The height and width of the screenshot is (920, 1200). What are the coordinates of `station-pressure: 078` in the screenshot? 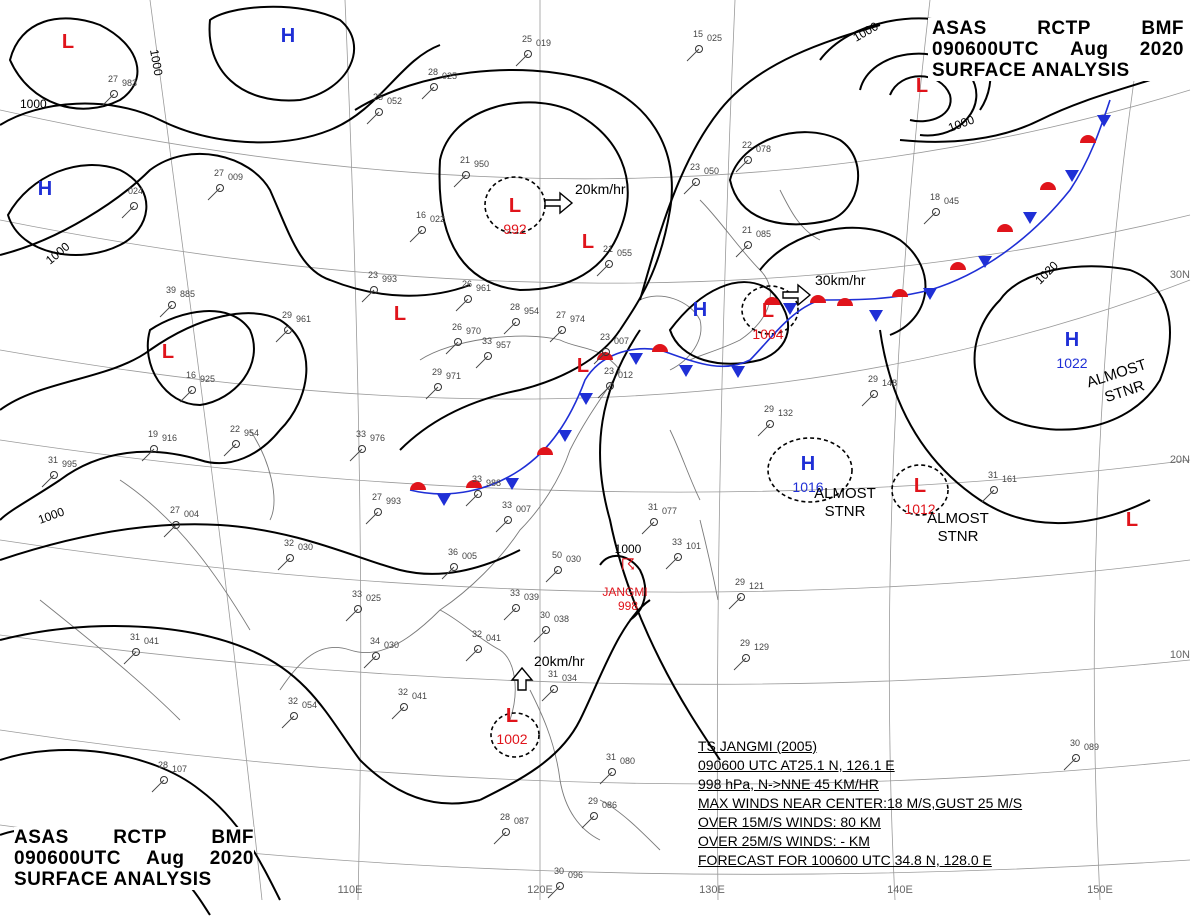 It's located at (763, 149).